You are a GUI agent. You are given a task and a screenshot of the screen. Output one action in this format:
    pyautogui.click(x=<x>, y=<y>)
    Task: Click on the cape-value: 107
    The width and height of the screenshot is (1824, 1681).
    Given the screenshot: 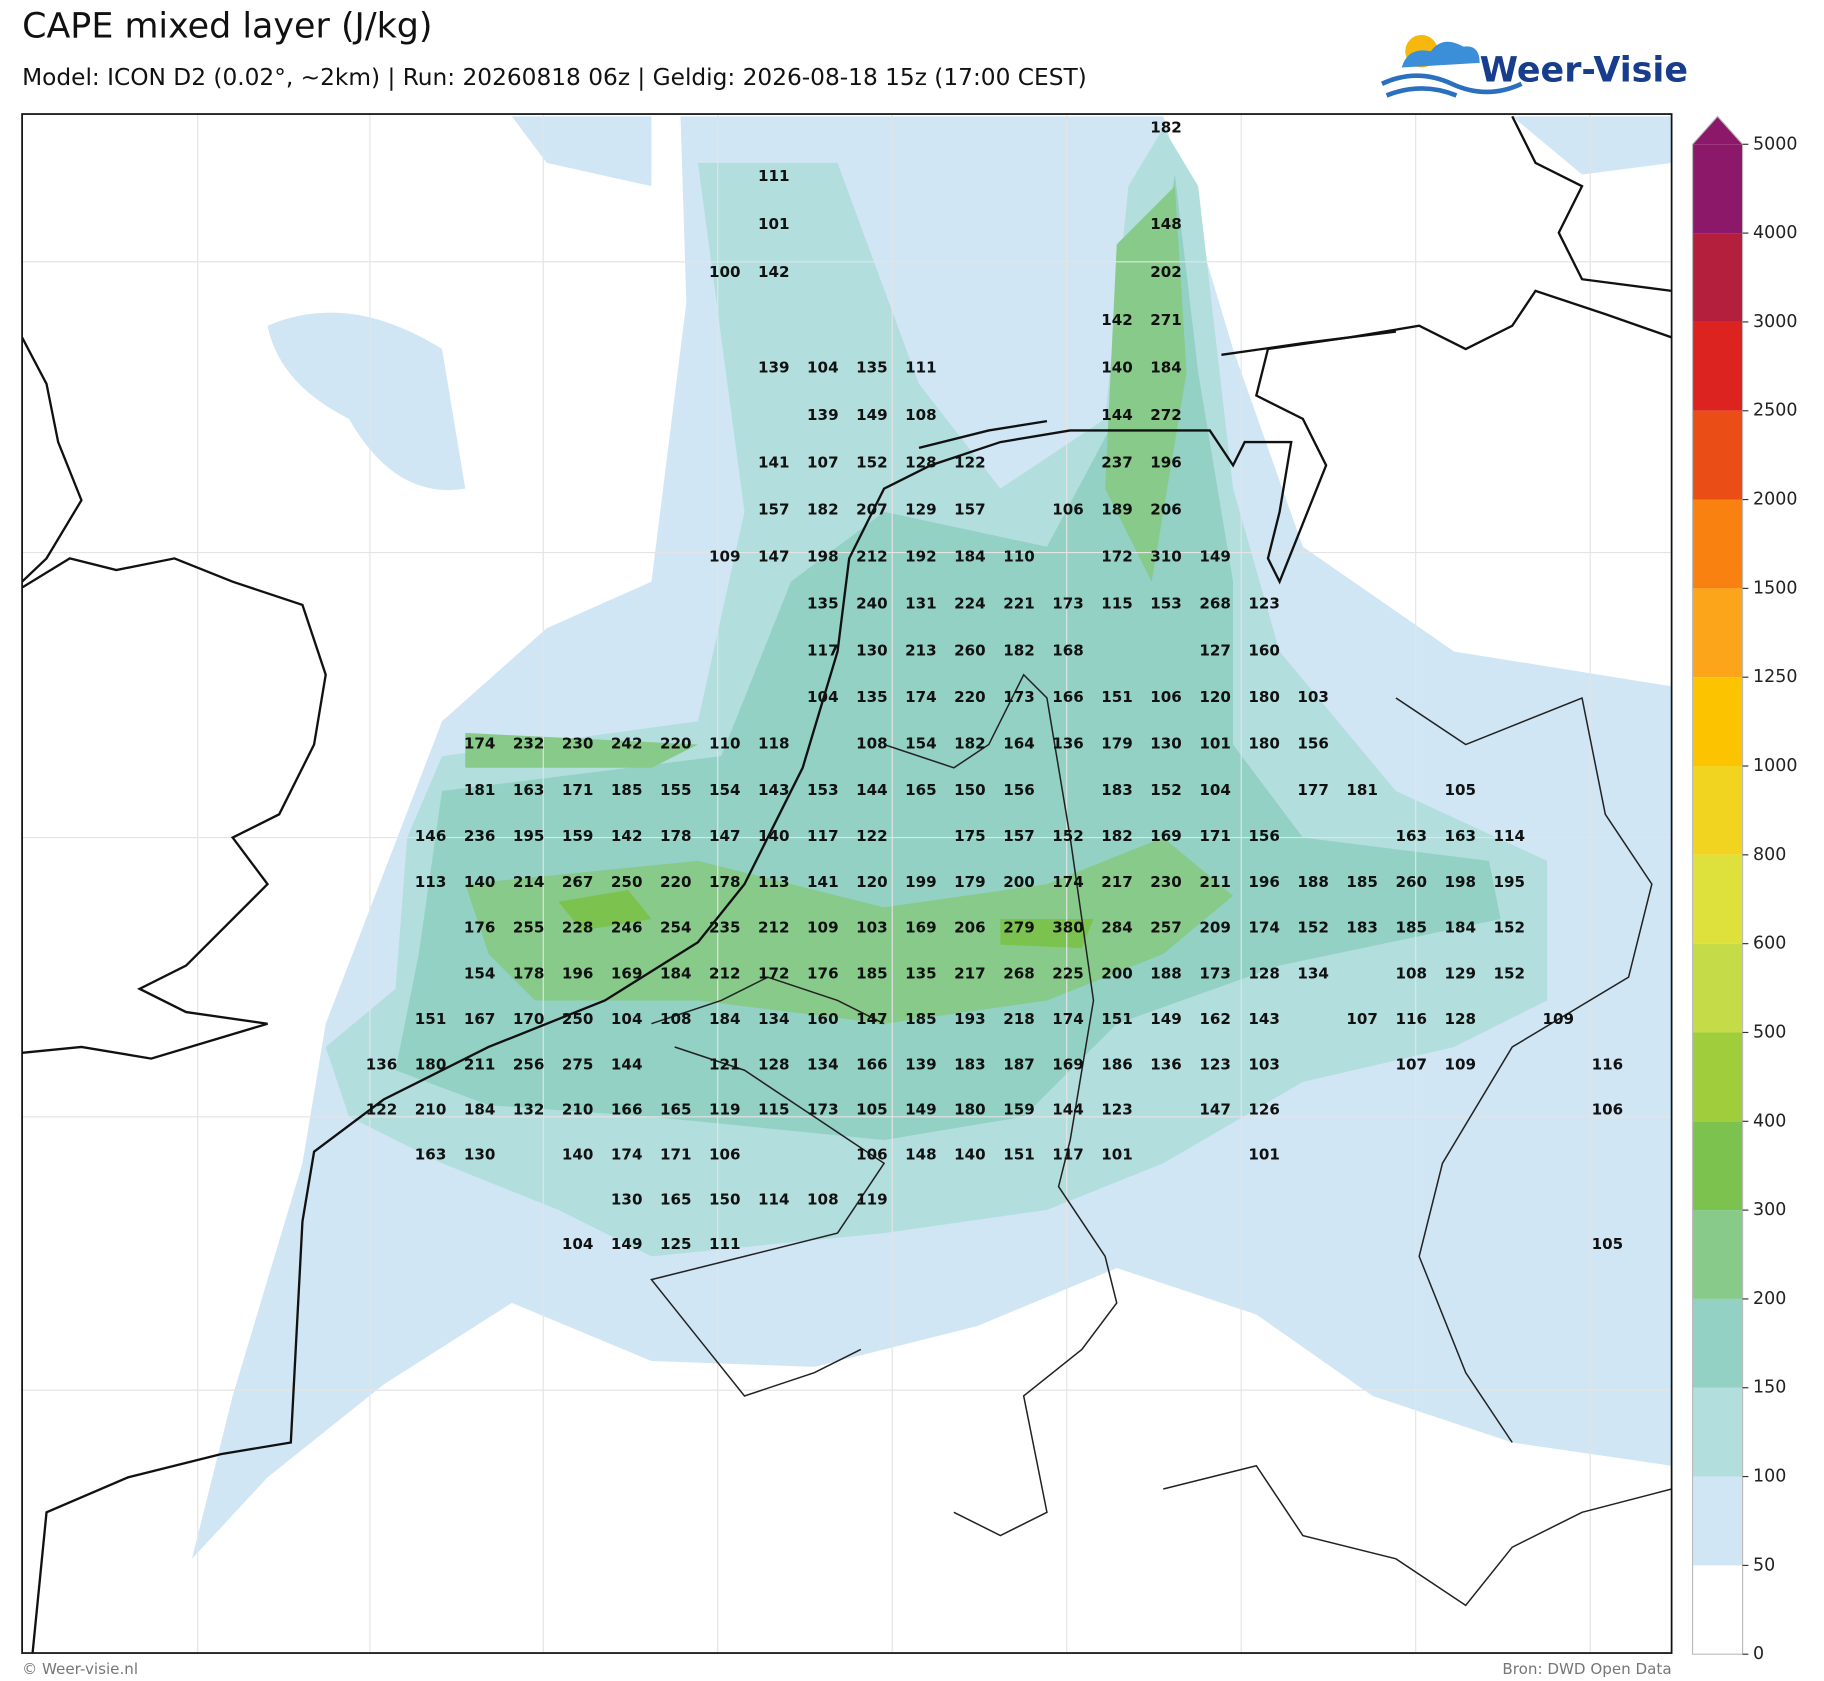 What is the action you would take?
    pyautogui.click(x=1411, y=1064)
    